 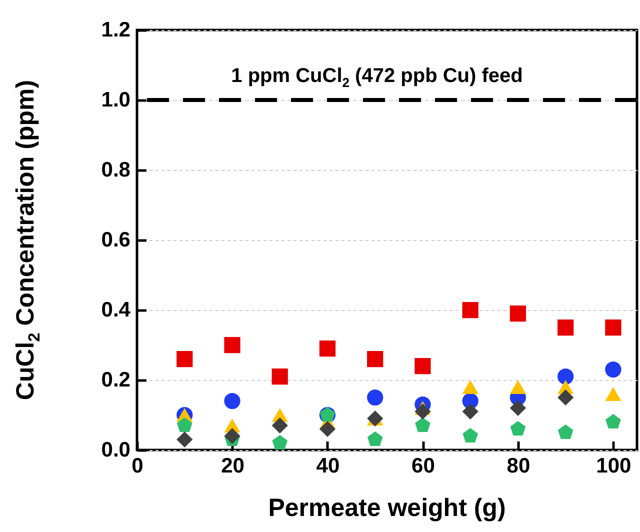 I want to click on ref-line-label: 1 ppm CuCl$_{2}$ (472 ppb Cu) feed, so click(x=377, y=77).